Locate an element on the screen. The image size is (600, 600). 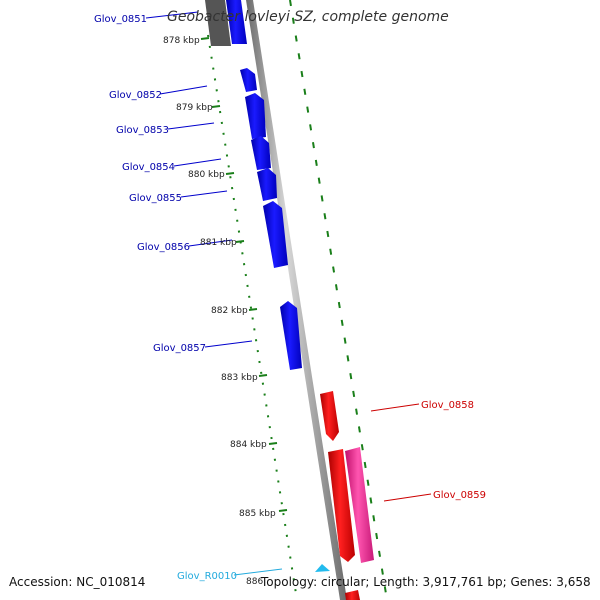
tick-label-883: 883 kbp is located at coordinates (239, 378).